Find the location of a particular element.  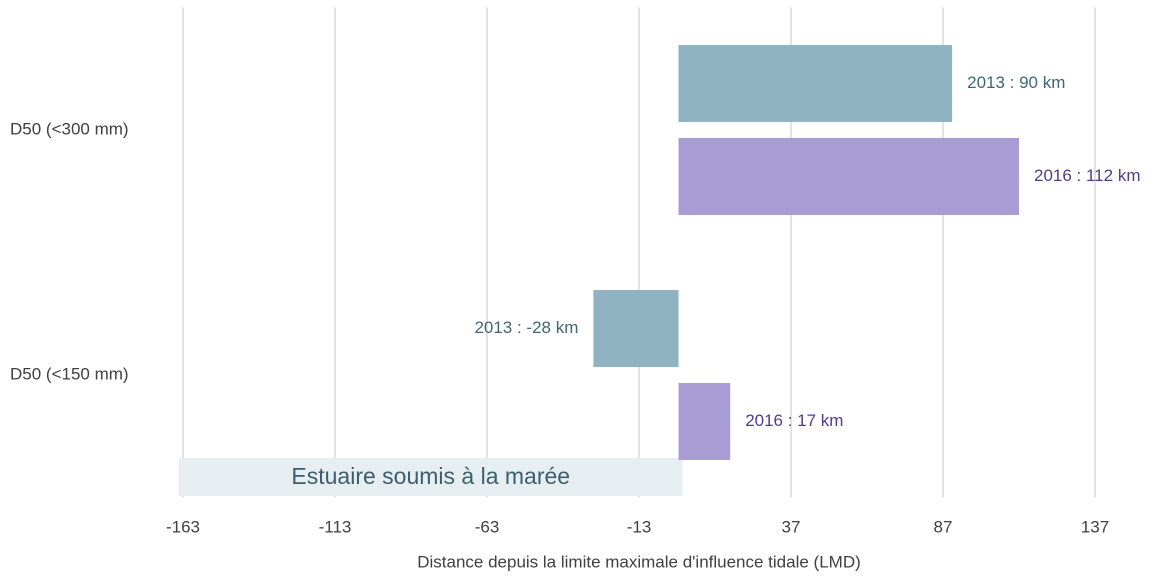

y-tick-label: D50 (<300 mm) is located at coordinates (69, 128).